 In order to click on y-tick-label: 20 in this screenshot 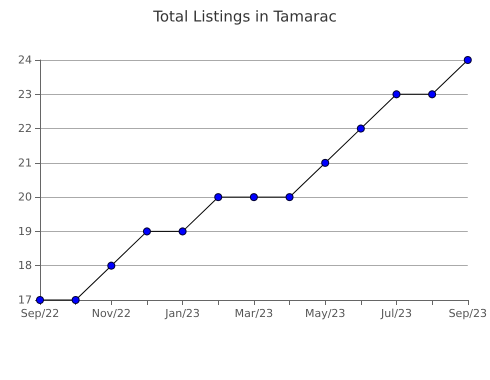, I will do `click(25, 197)`.